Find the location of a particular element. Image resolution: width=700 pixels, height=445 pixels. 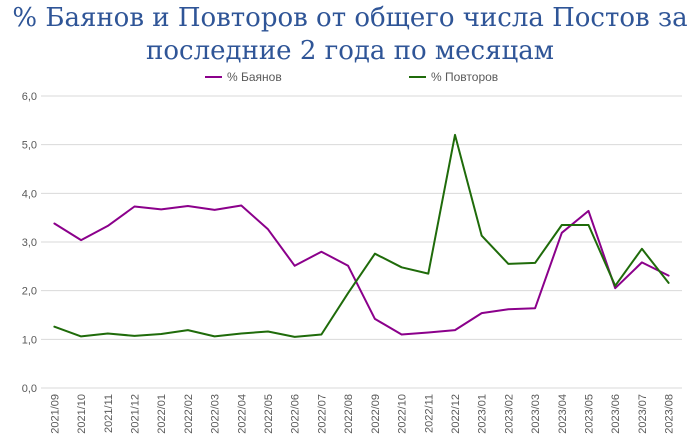

y-tick-label: 5,0 is located at coordinates (29, 146).